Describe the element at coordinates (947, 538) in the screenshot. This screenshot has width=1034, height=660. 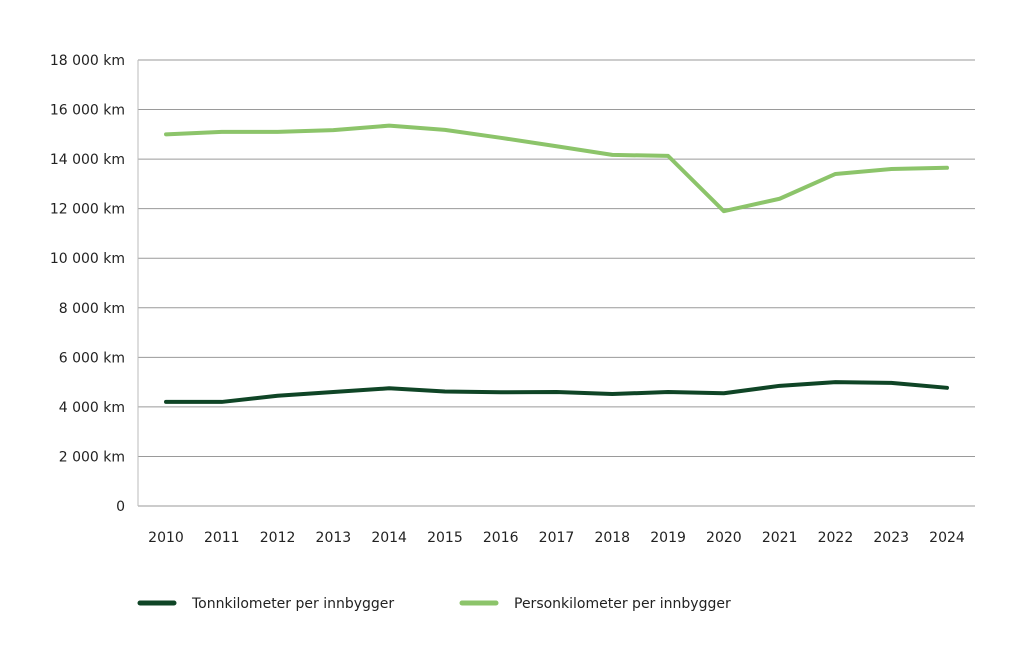
I see `x-tick-label: 2024` at that location.